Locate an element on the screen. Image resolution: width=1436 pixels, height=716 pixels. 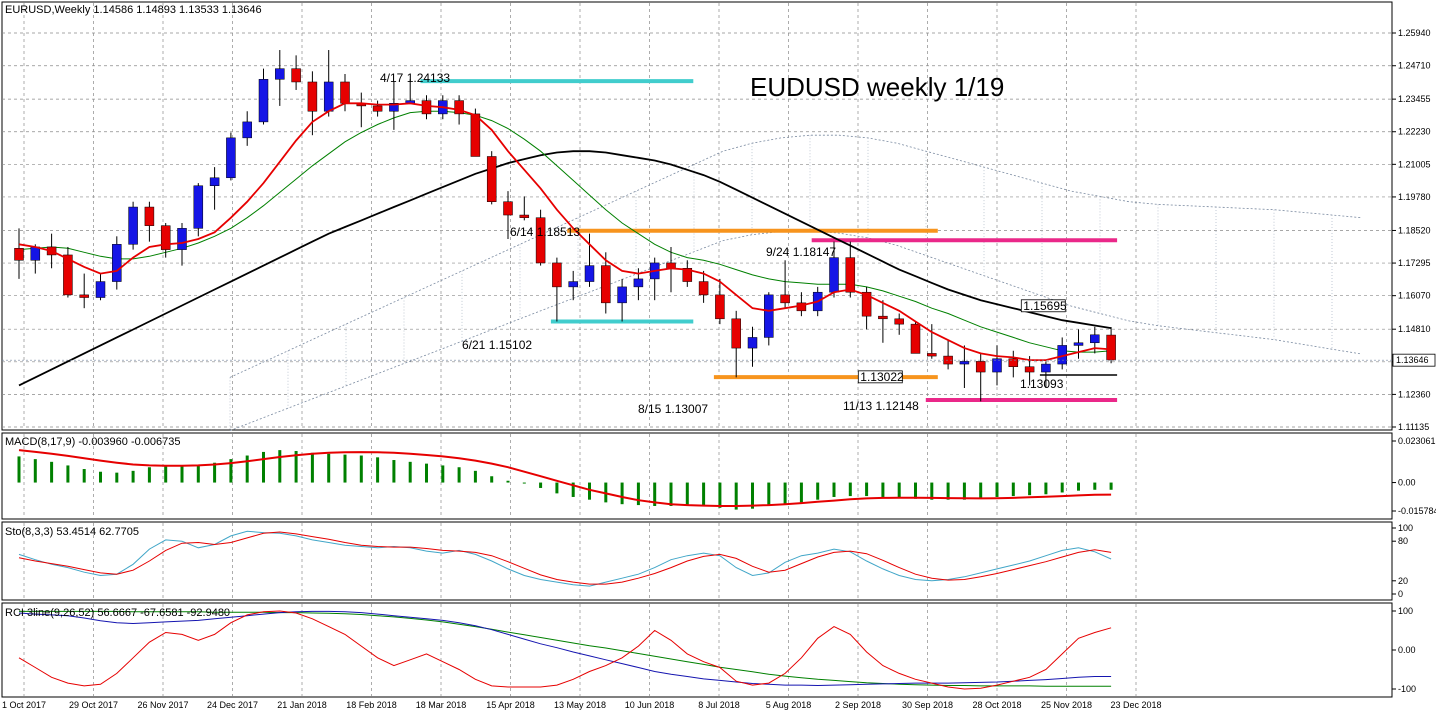
panel-frame-sto is located at coordinates (697, 561).